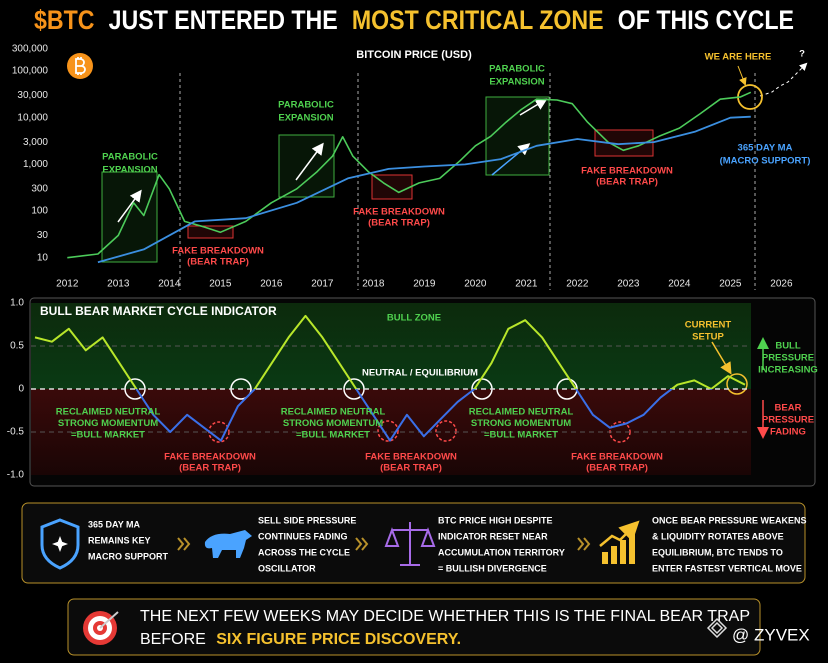  I want to click on x-tick-label: 2021, so click(526, 284).